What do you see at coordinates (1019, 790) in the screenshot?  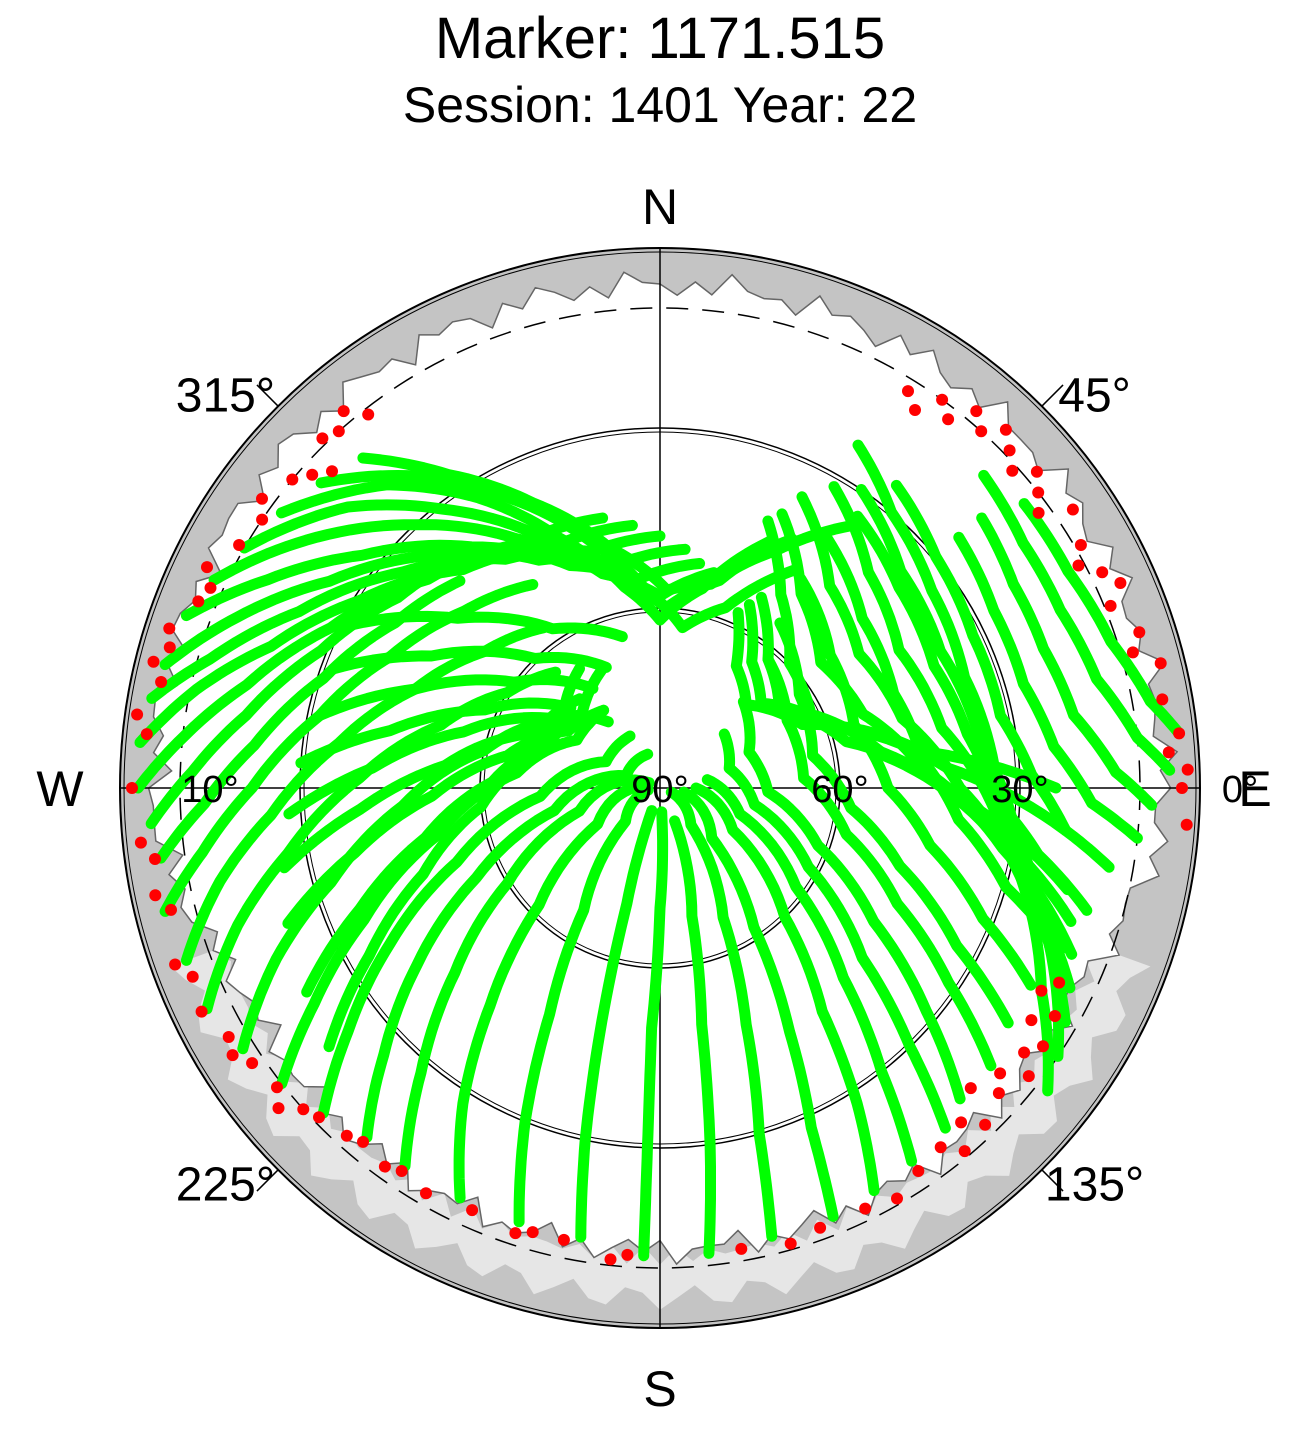 I see `elevation-label-30: 30°` at bounding box center [1019, 790].